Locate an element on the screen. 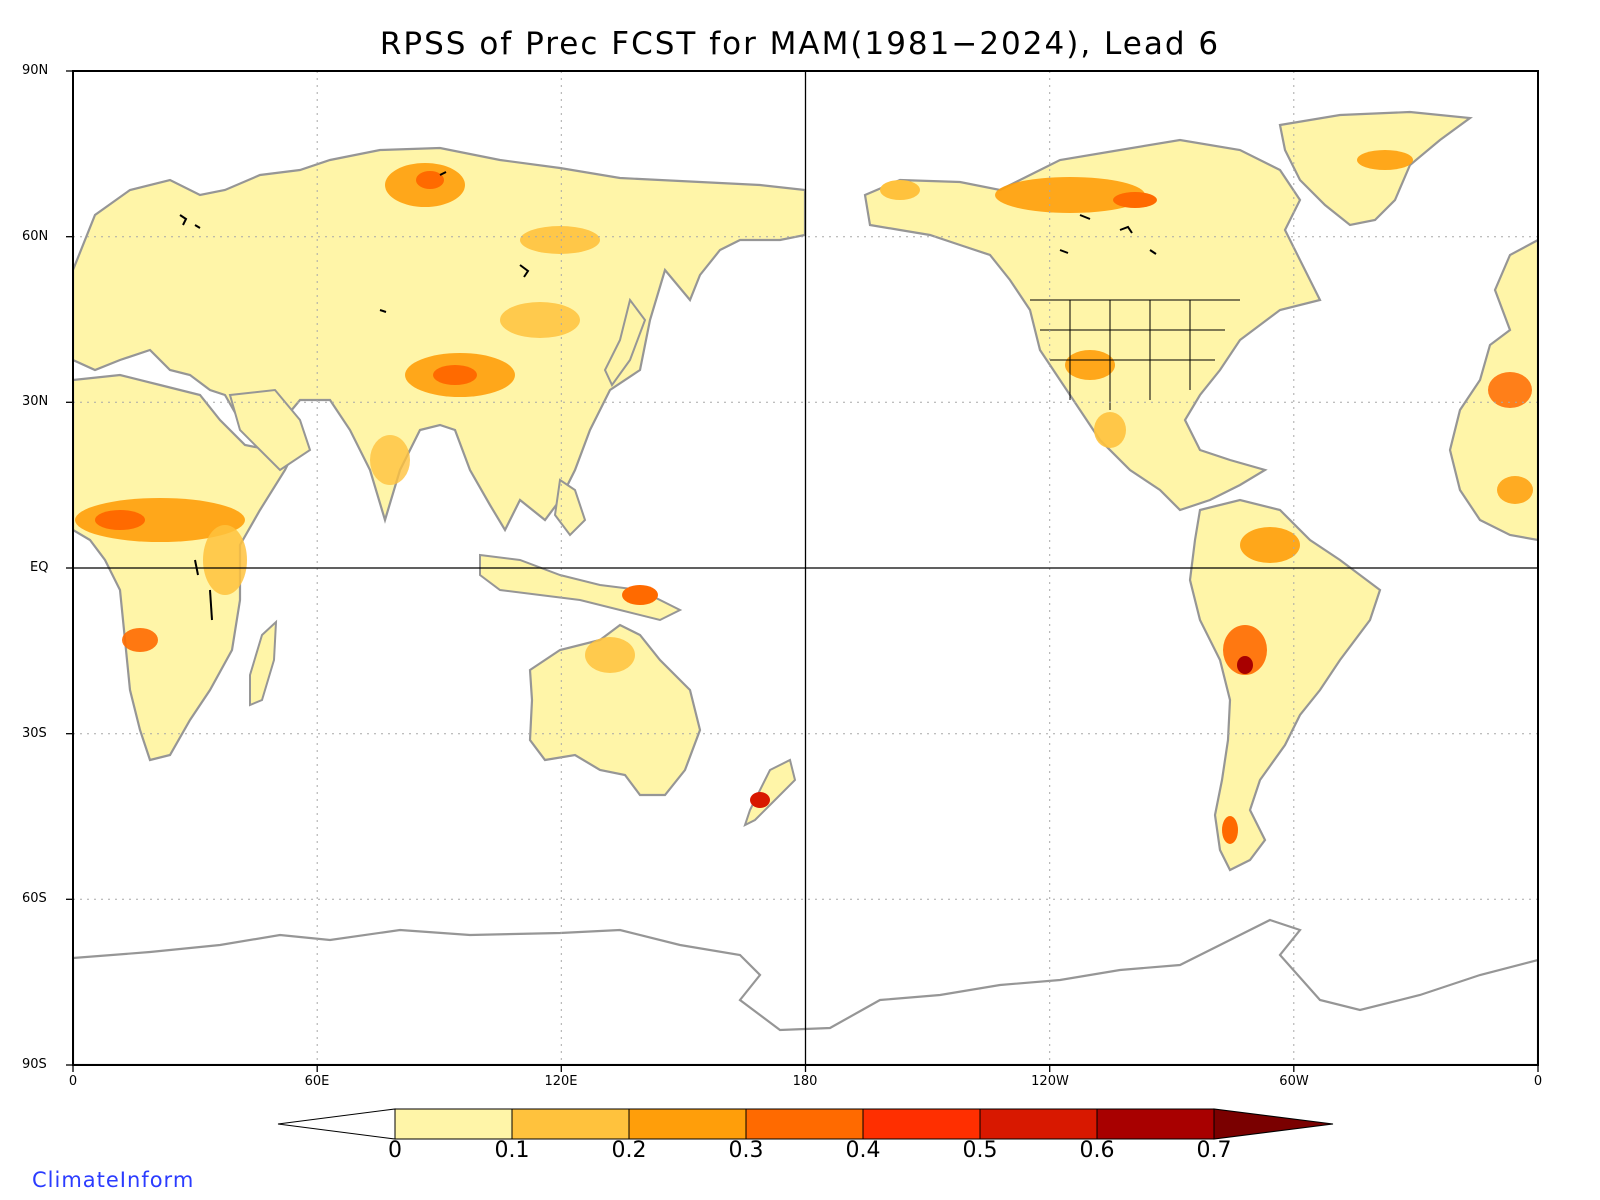 The width and height of the screenshot is (1600, 1200). lon-label-0: 0 is located at coordinates (73, 1081).